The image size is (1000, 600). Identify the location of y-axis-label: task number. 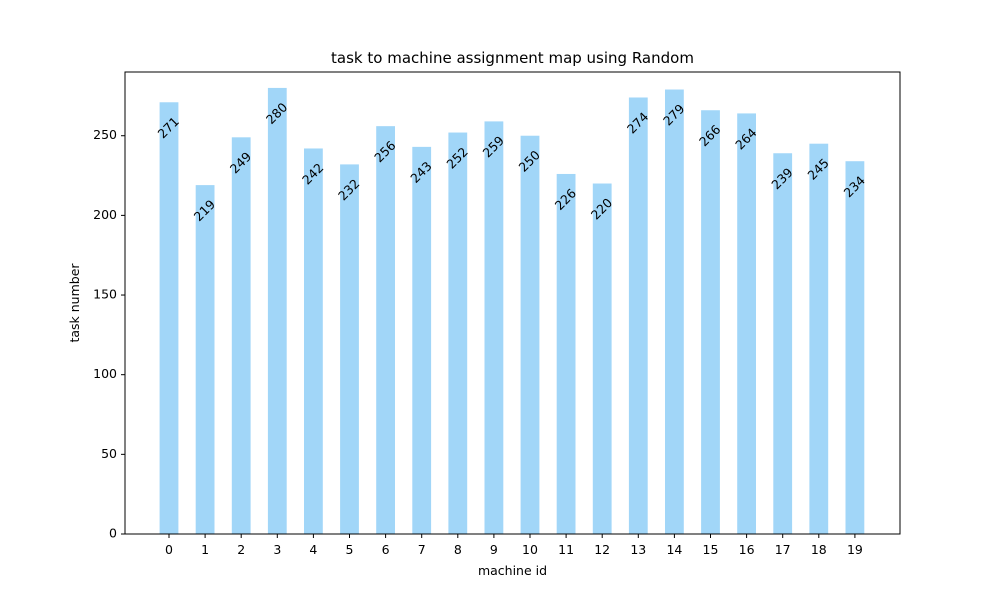
(74, 303).